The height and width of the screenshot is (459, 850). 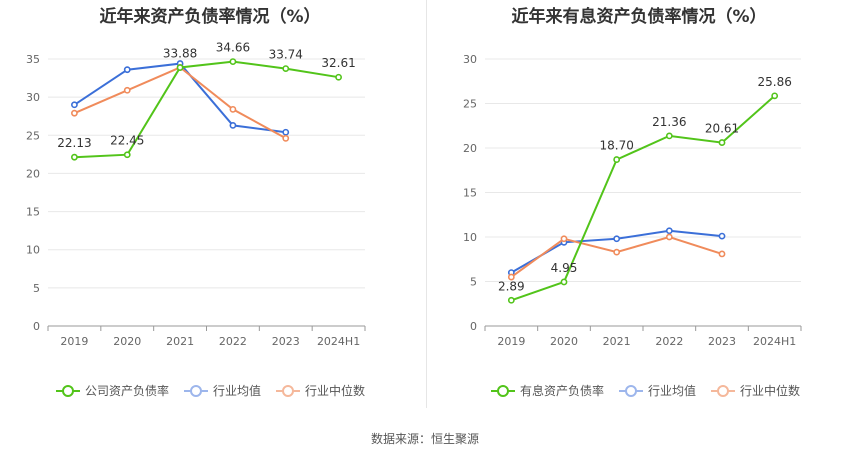 I want to click on legend-item-interest-bearing-debt-ratio: 有息资产负债率, so click(x=547, y=390).